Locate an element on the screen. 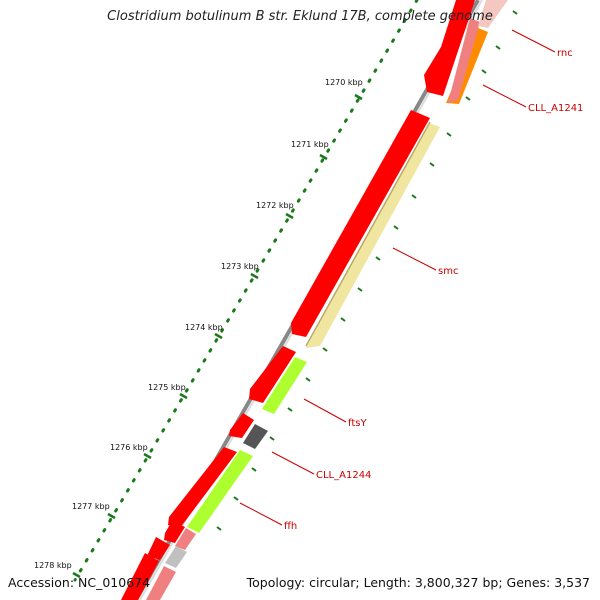  tick-label-1275: 1275 kbp is located at coordinates (167, 387).